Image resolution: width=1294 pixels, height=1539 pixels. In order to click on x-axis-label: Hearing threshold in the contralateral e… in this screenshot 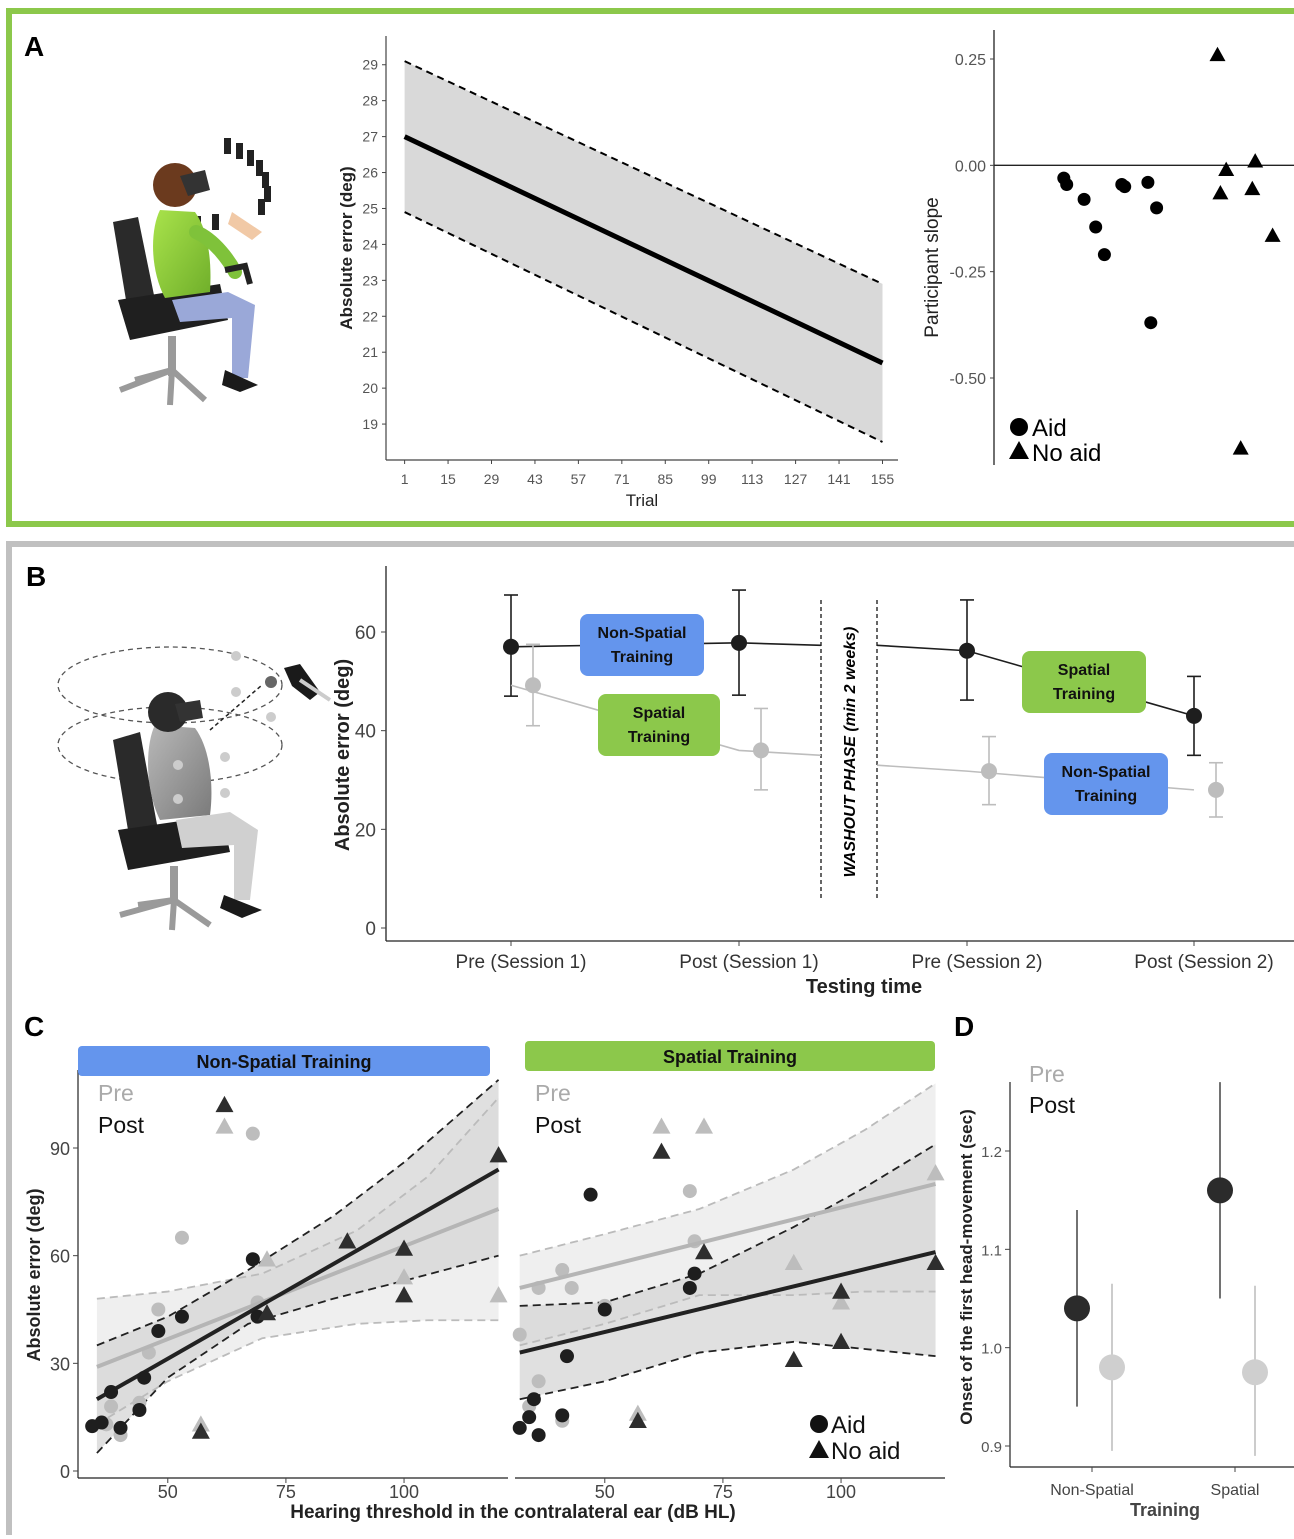, I will do `click(513, 1512)`.